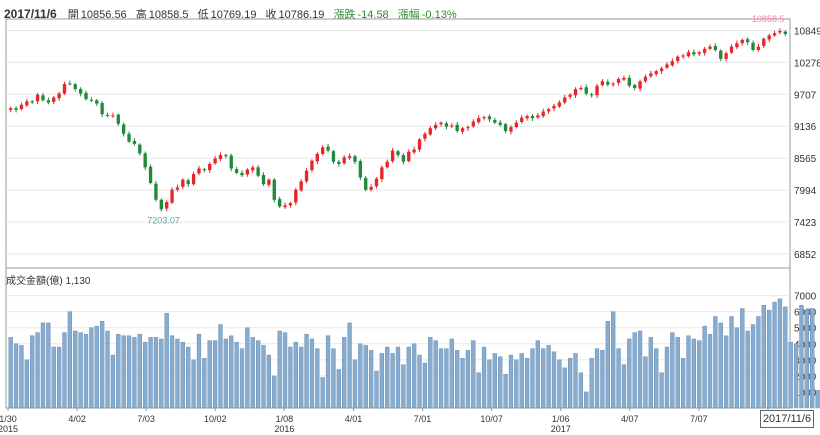 This screenshot has height=435, width=820. What do you see at coordinates (34, 281) in the screenshot?
I see `volume-label-text: 成交金額(億)` at bounding box center [34, 281].